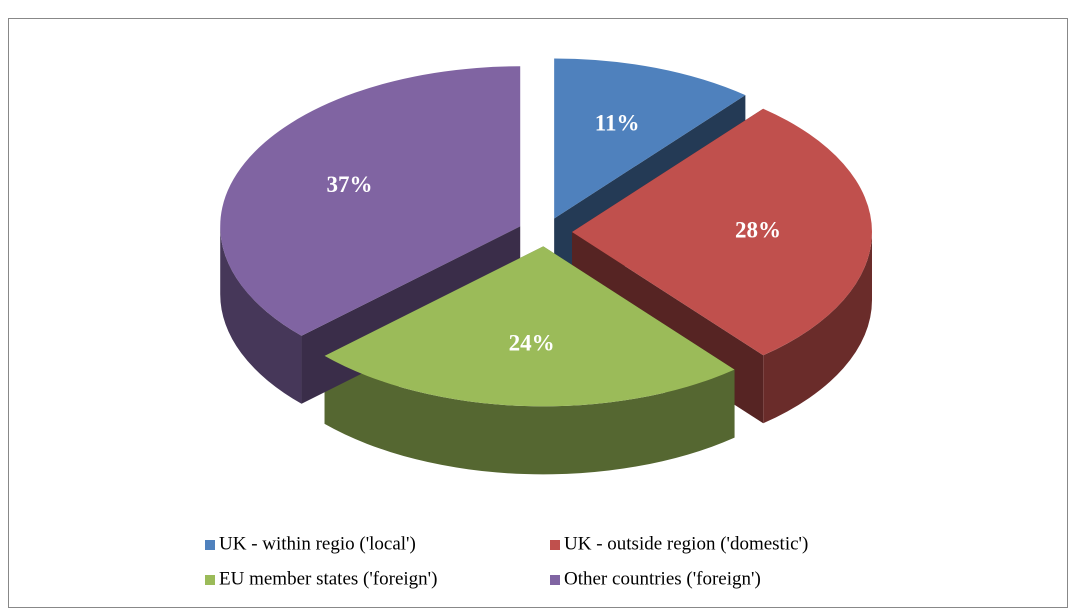  I want to click on value-label: 37%, so click(350, 184).